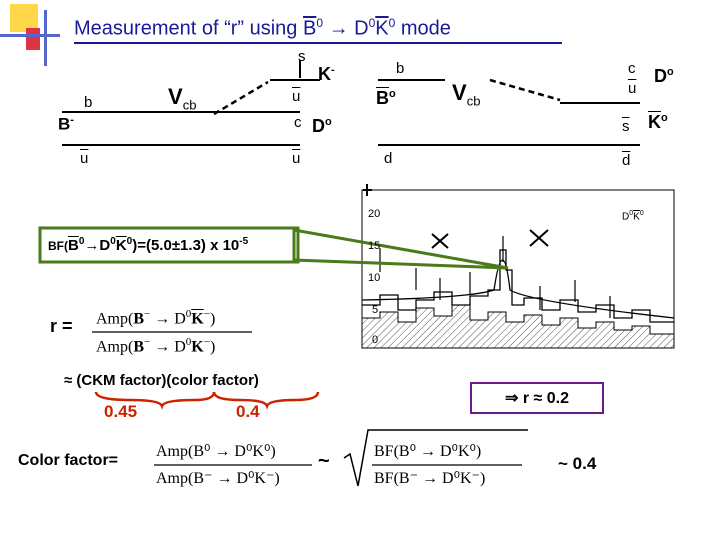 The width and height of the screenshot is (720, 540). I want to click on left-d-label: Do, so click(322, 126).